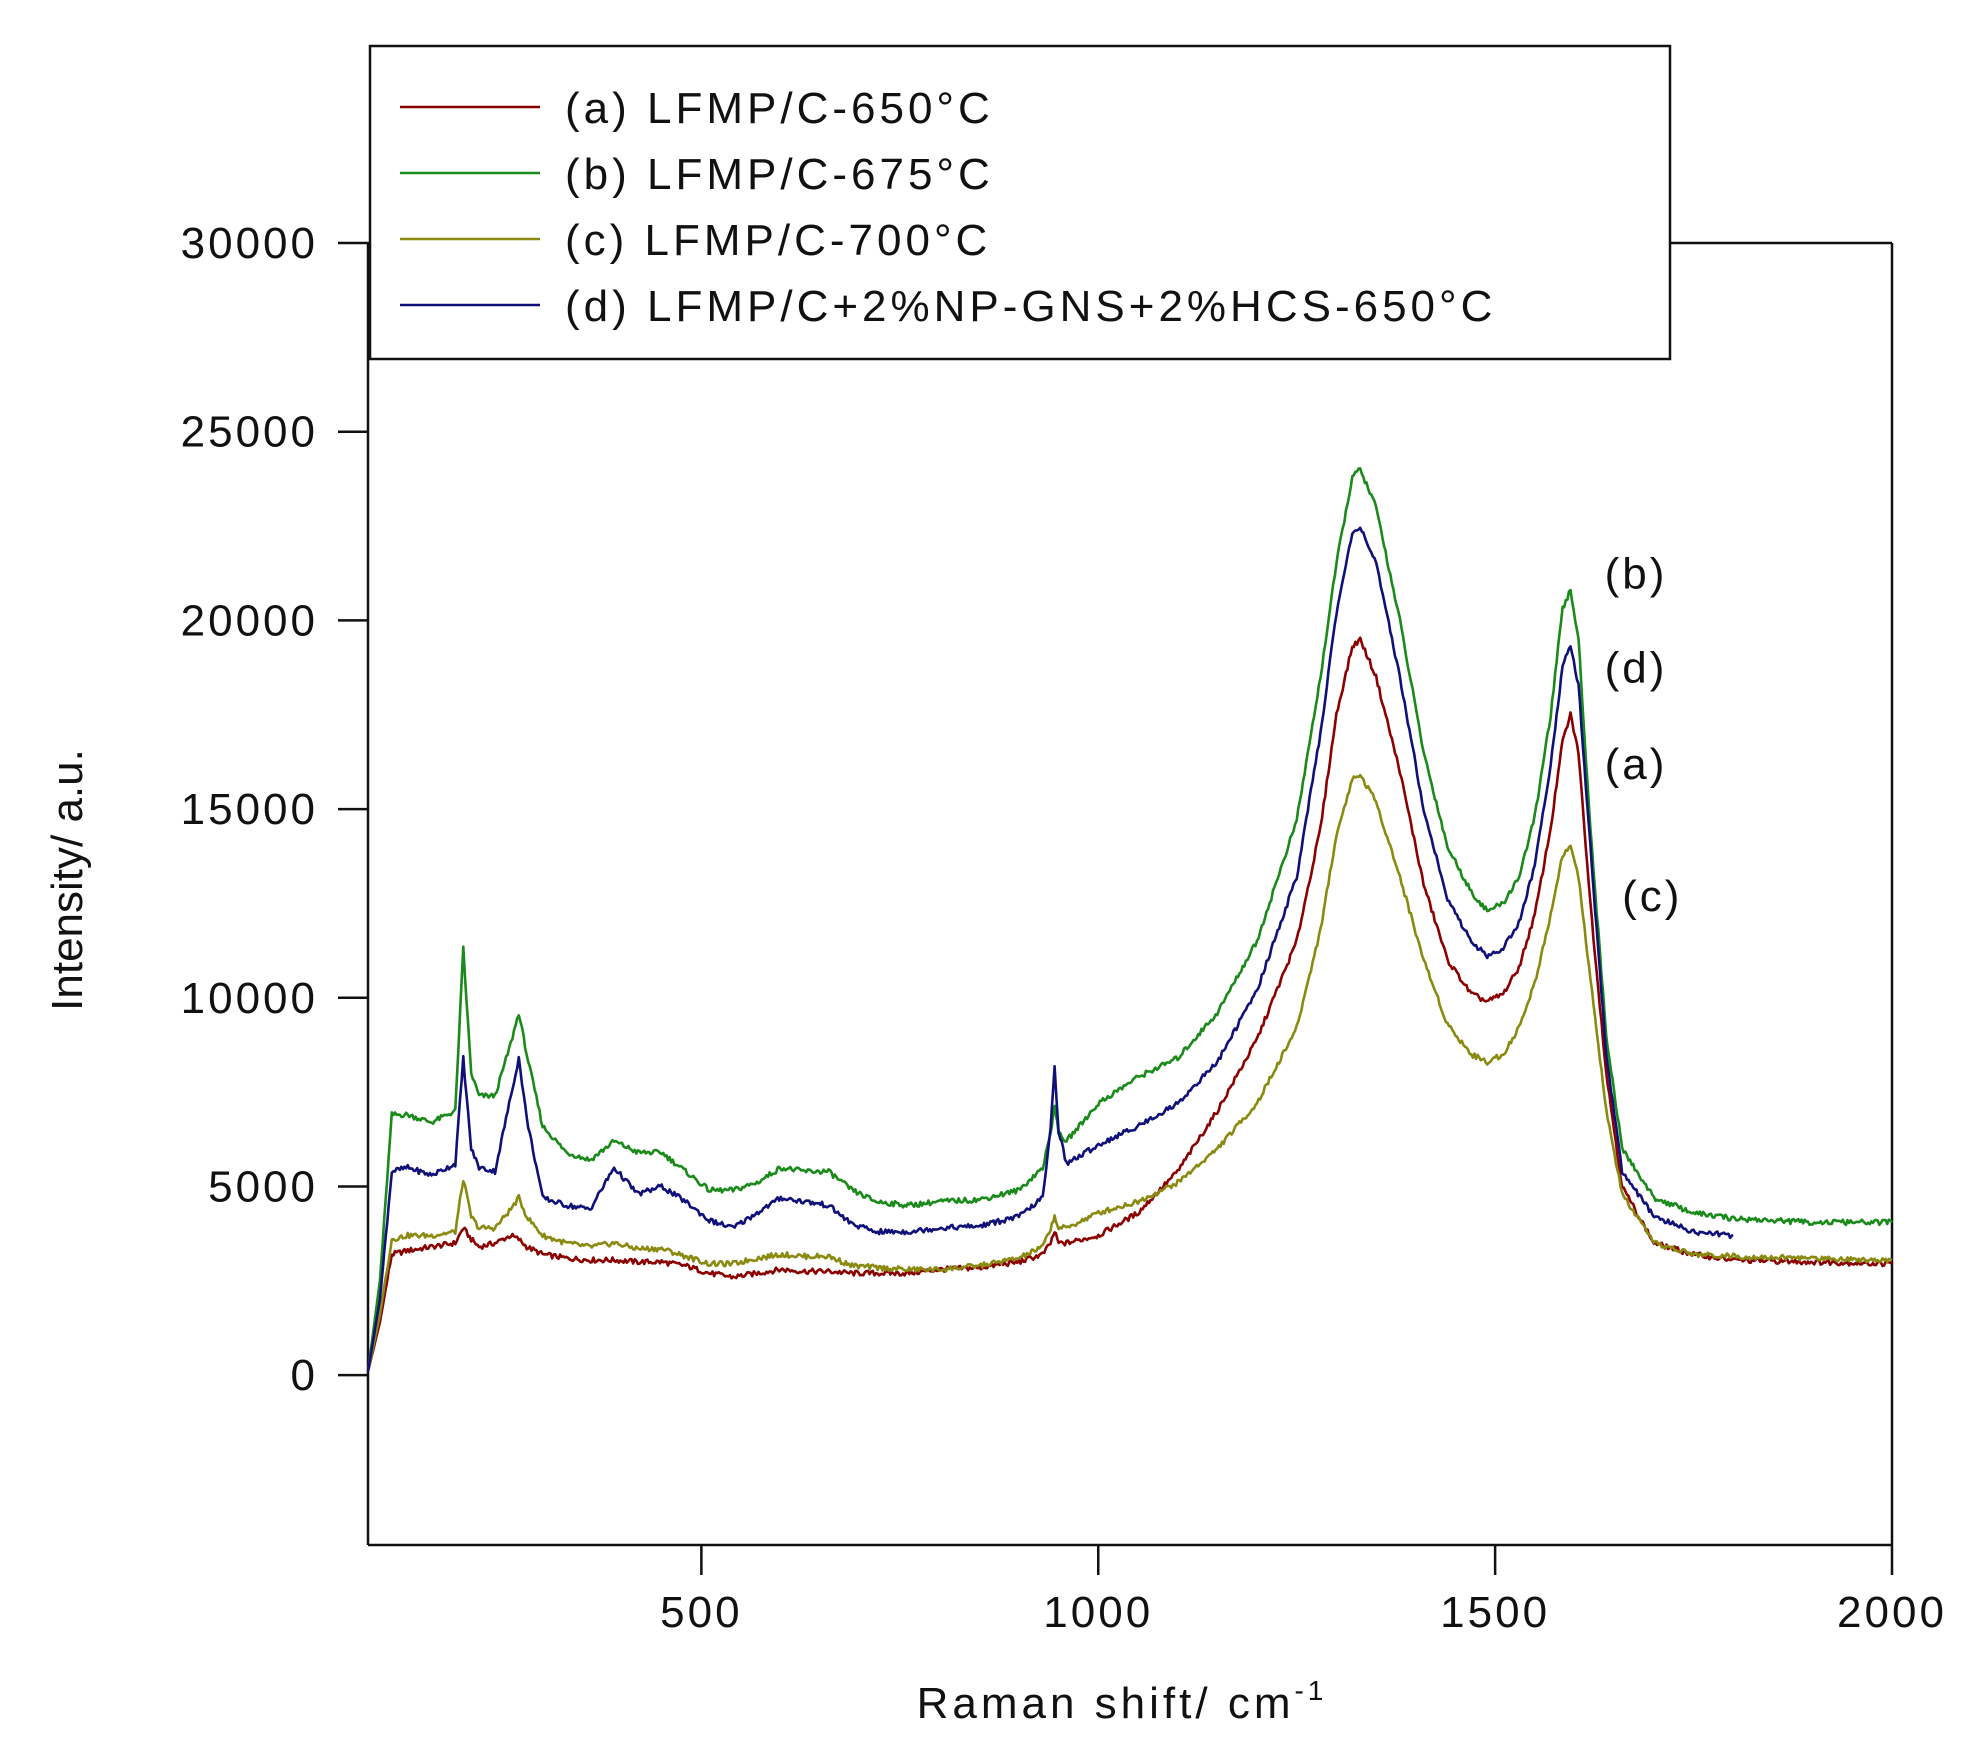 The width and height of the screenshot is (1972, 1759). I want to click on x-axis-label: Raman shift/ cm-1, so click(1122, 1701).